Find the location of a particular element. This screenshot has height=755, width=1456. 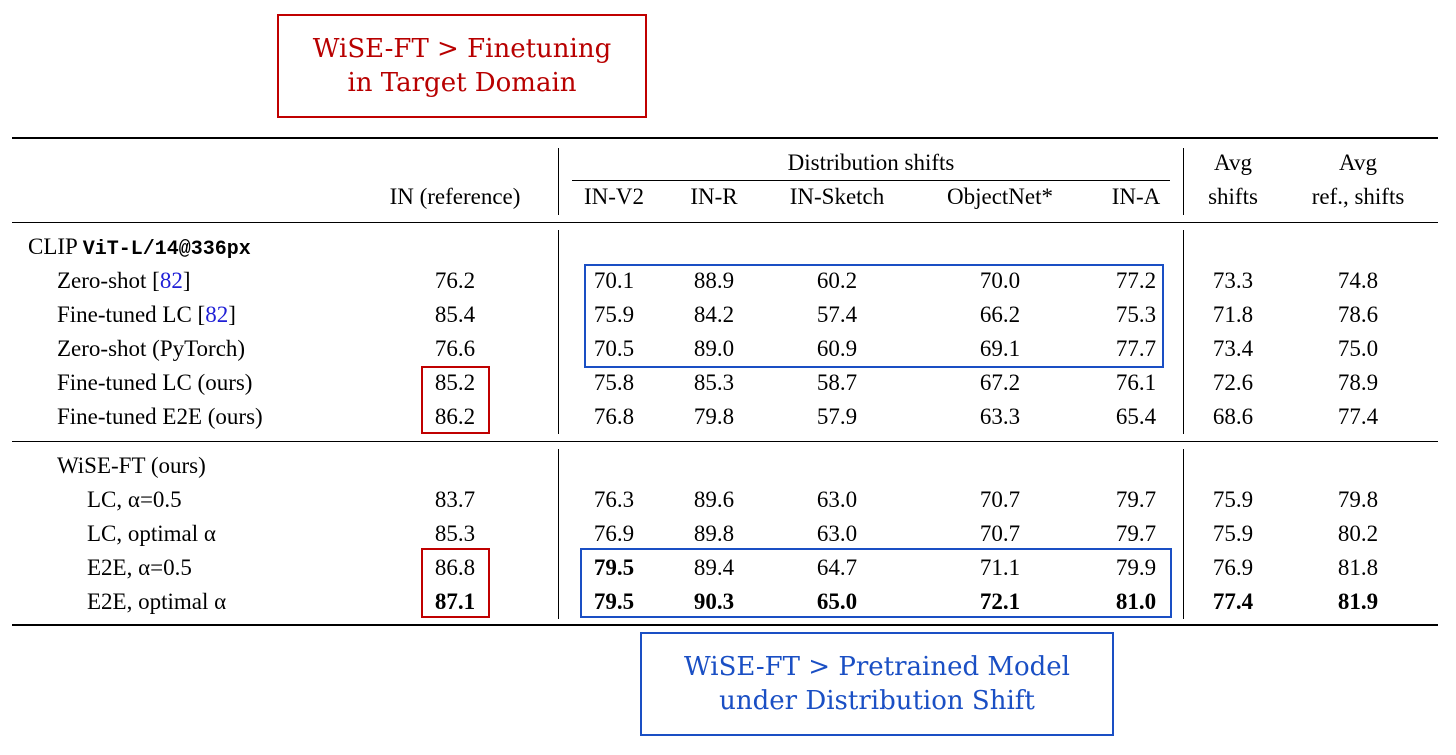

table-cell-objectnet: 63.3 is located at coordinates (1000, 416).